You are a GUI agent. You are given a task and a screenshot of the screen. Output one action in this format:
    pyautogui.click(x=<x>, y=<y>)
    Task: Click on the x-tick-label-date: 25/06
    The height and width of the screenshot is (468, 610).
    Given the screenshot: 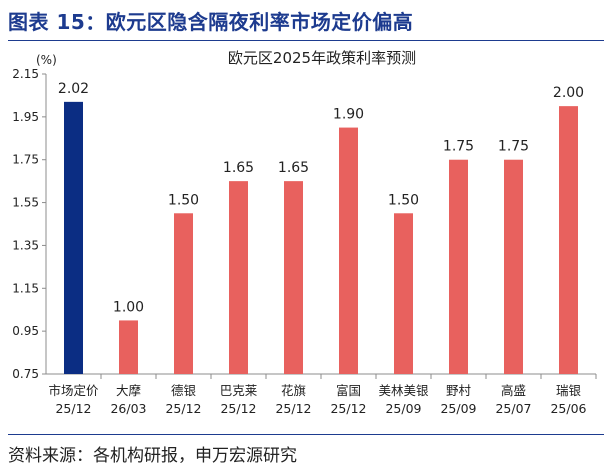 What is the action you would take?
    pyautogui.click(x=568, y=408)
    